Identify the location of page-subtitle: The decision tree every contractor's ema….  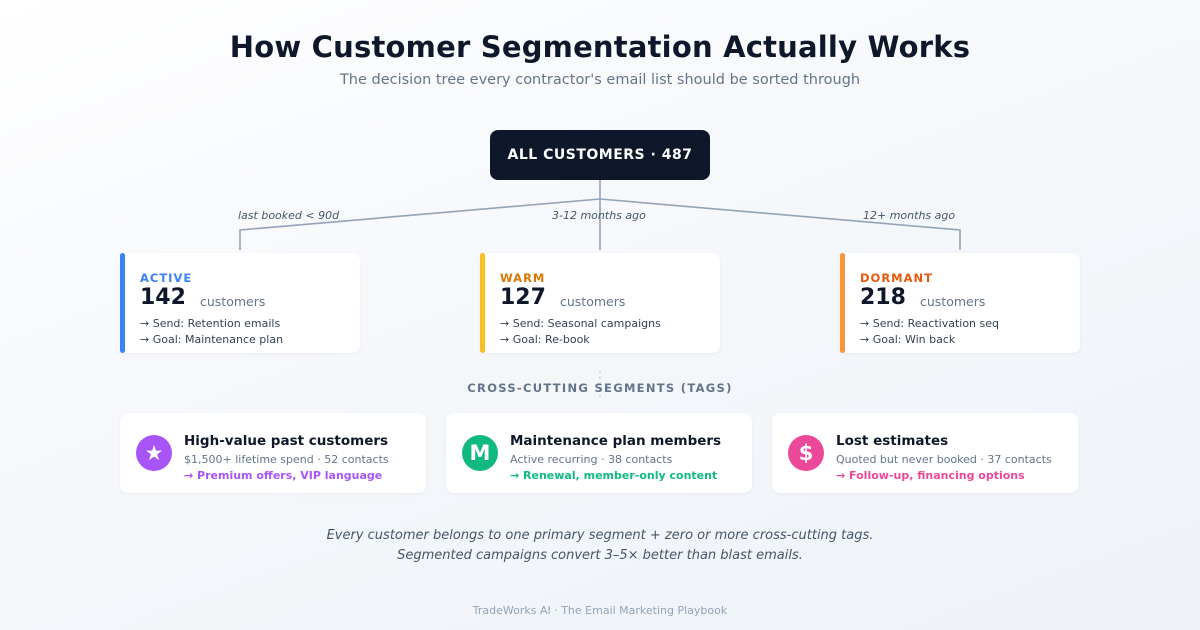
(600, 80).